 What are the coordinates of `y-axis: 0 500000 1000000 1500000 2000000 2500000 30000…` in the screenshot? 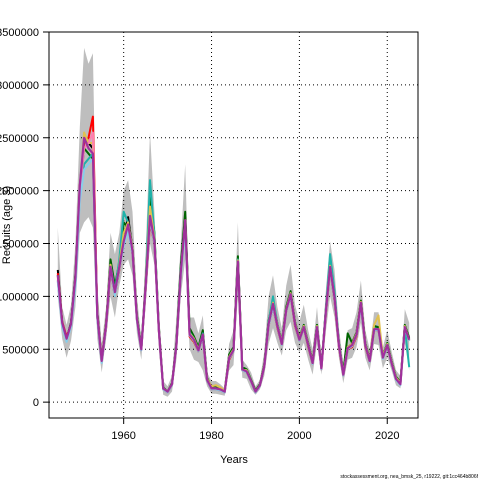 It's located at (24, 218).